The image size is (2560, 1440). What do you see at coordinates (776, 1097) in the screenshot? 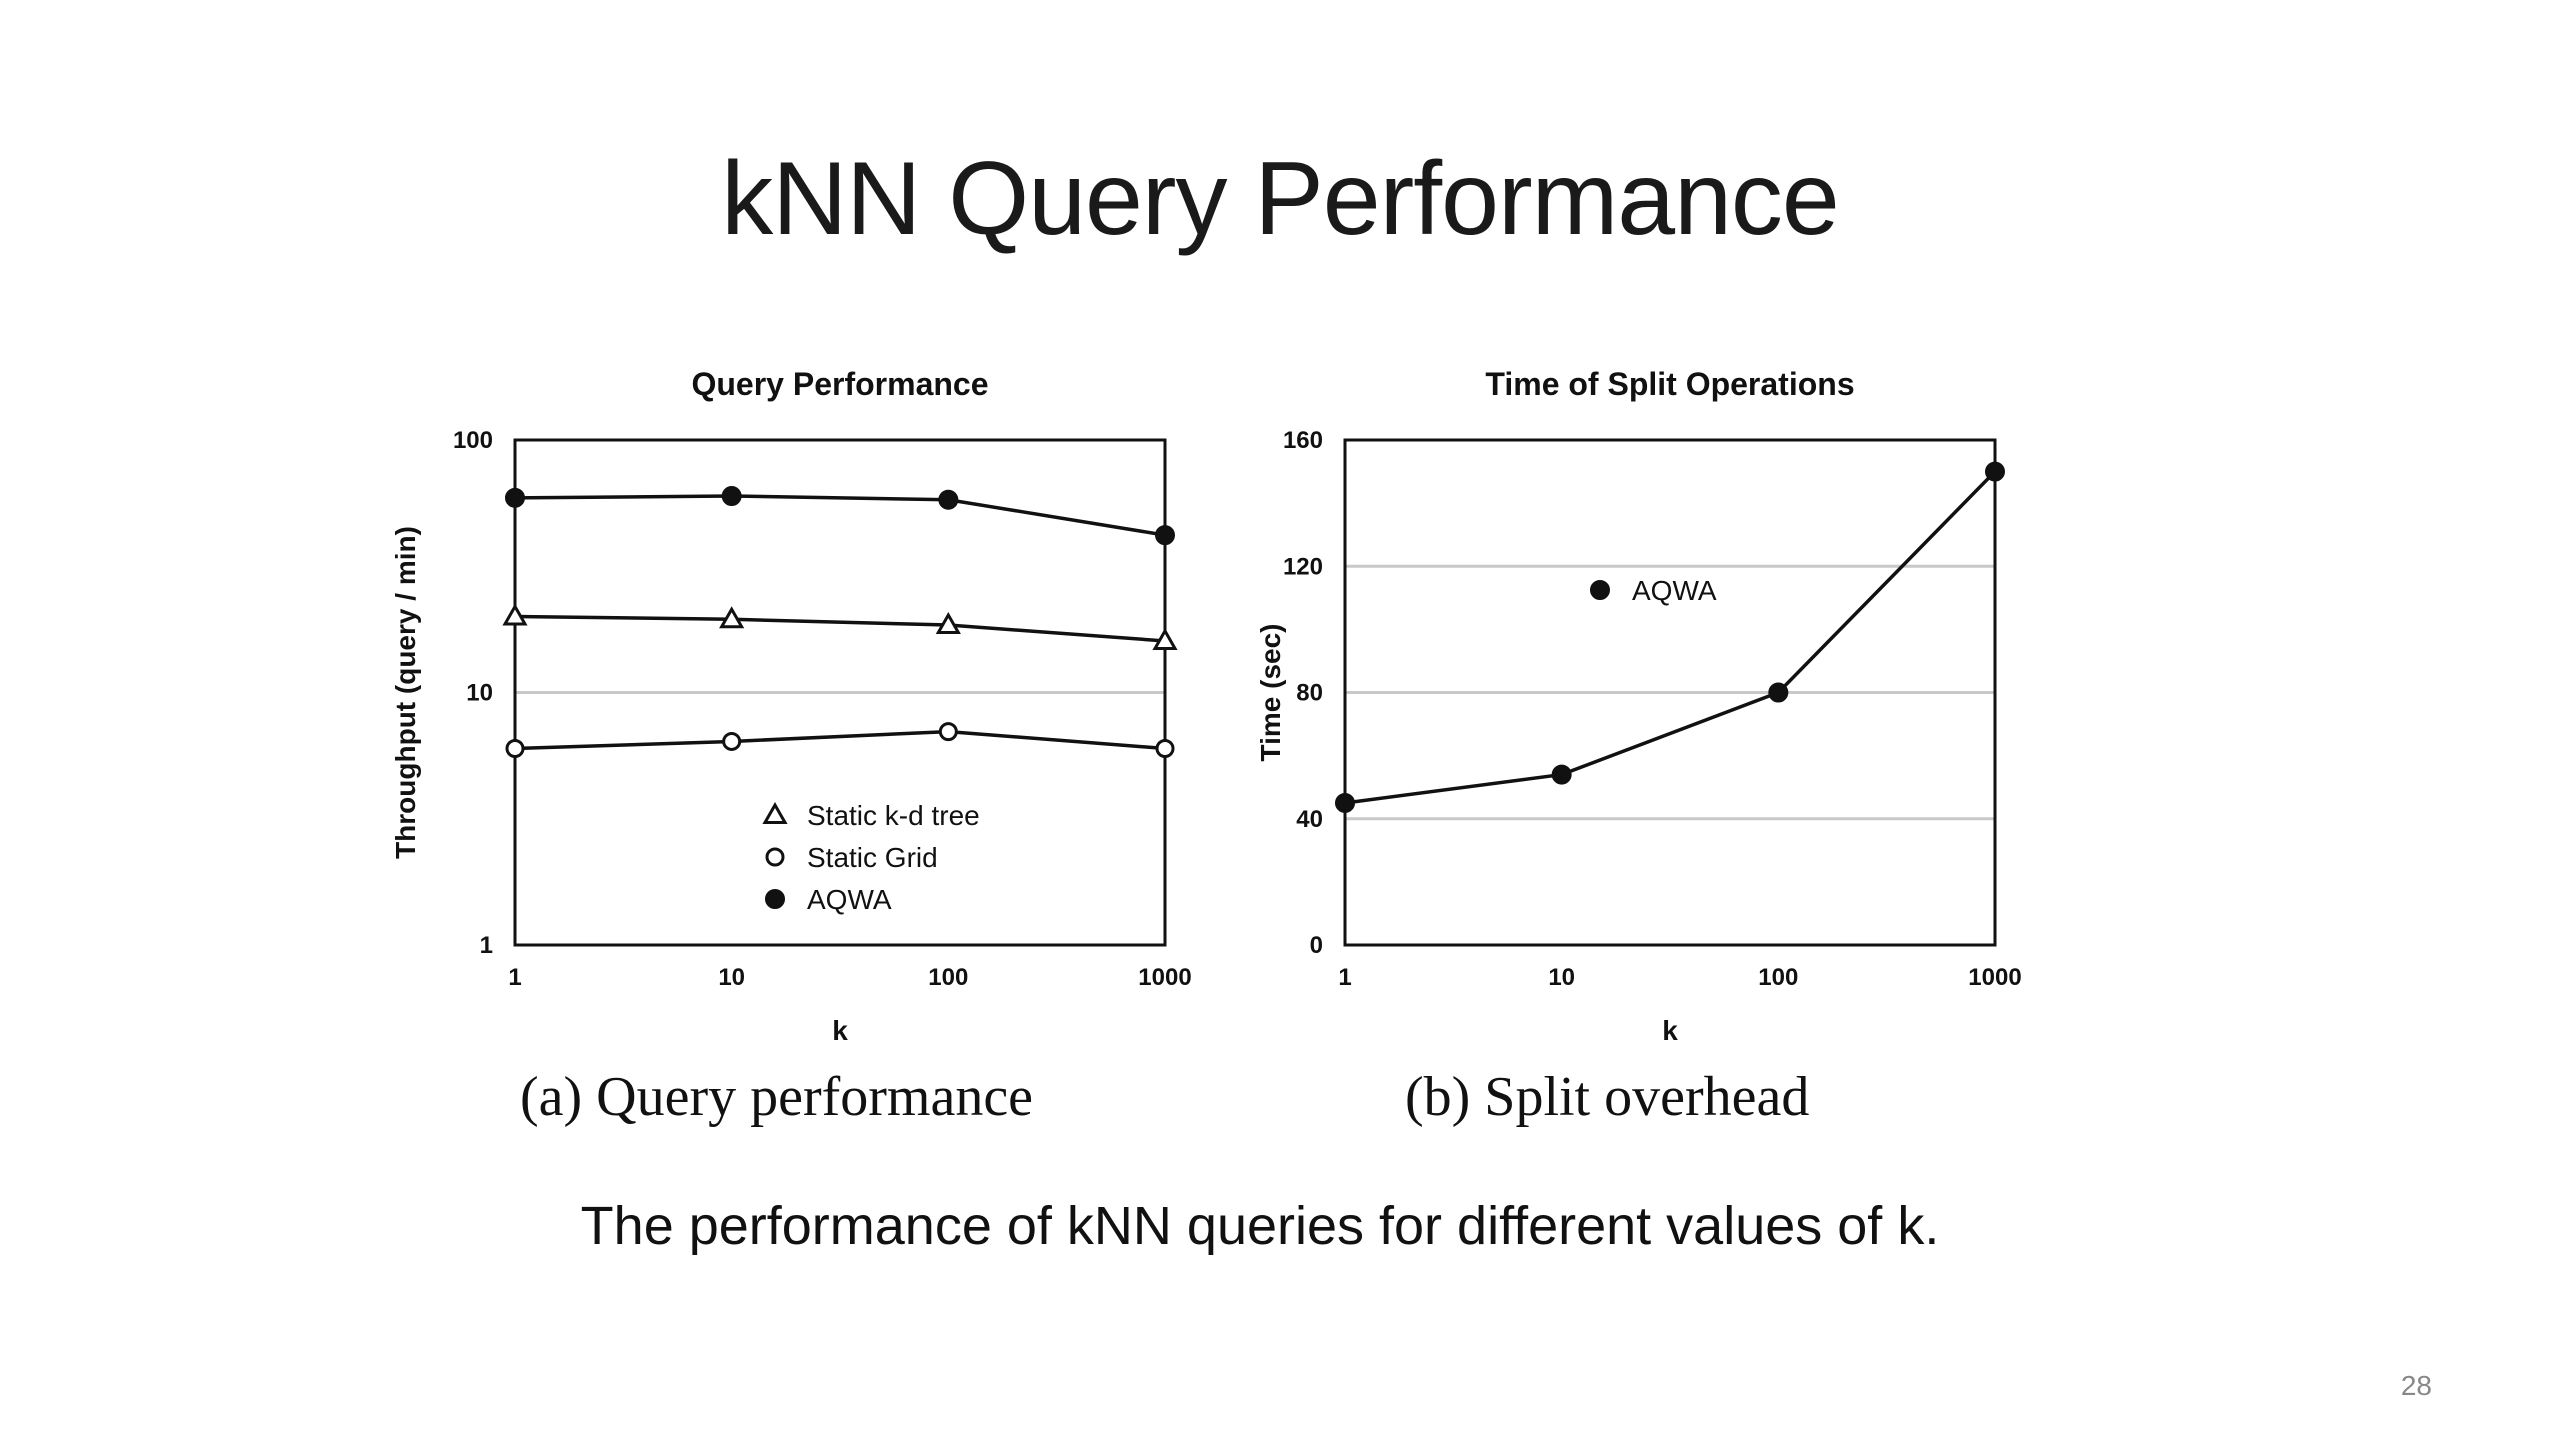
I see `sub-caption: (a) Query performance` at bounding box center [776, 1097].